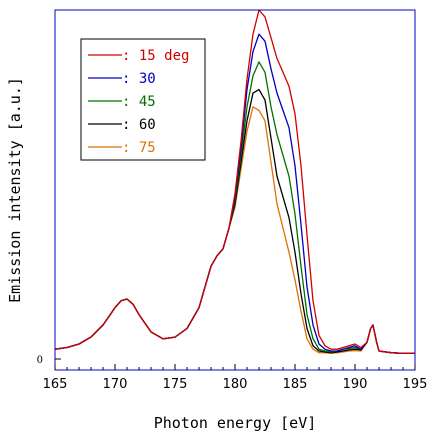  I want to click on x-axis-title: Photon energy [eV], so click(235, 423).